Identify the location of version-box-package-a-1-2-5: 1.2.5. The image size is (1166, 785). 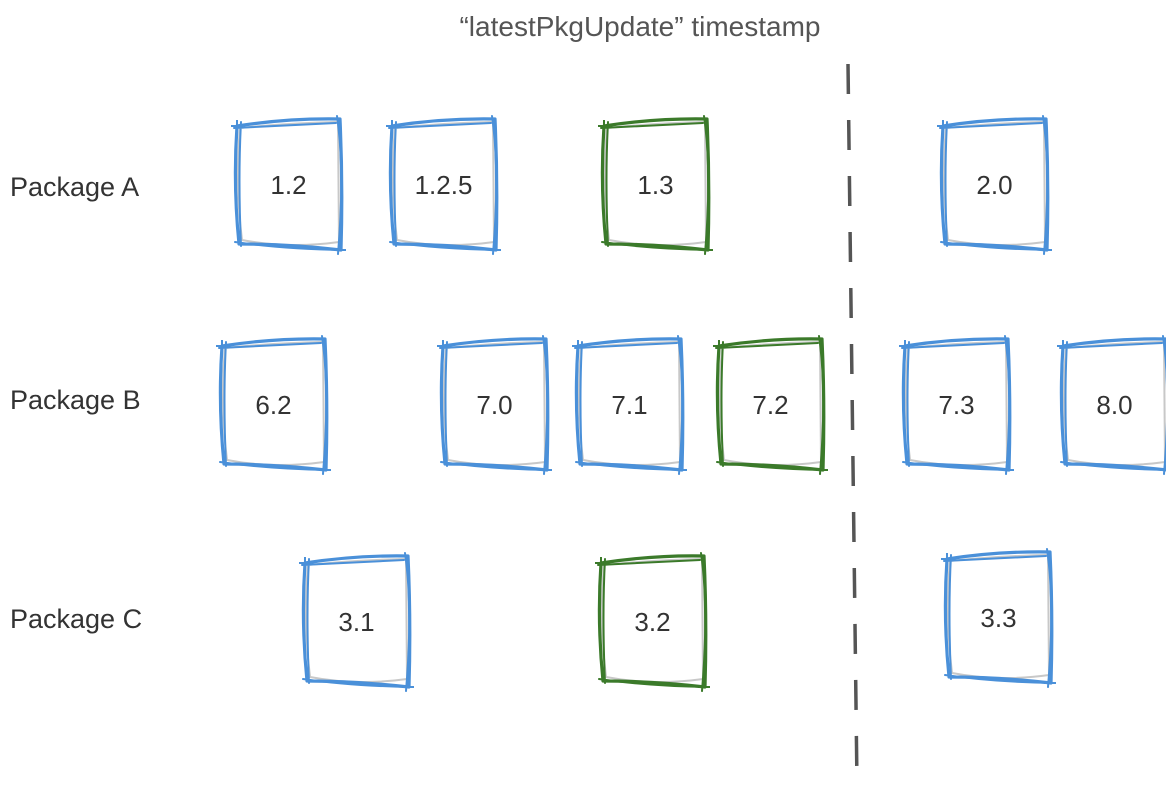
(443, 185).